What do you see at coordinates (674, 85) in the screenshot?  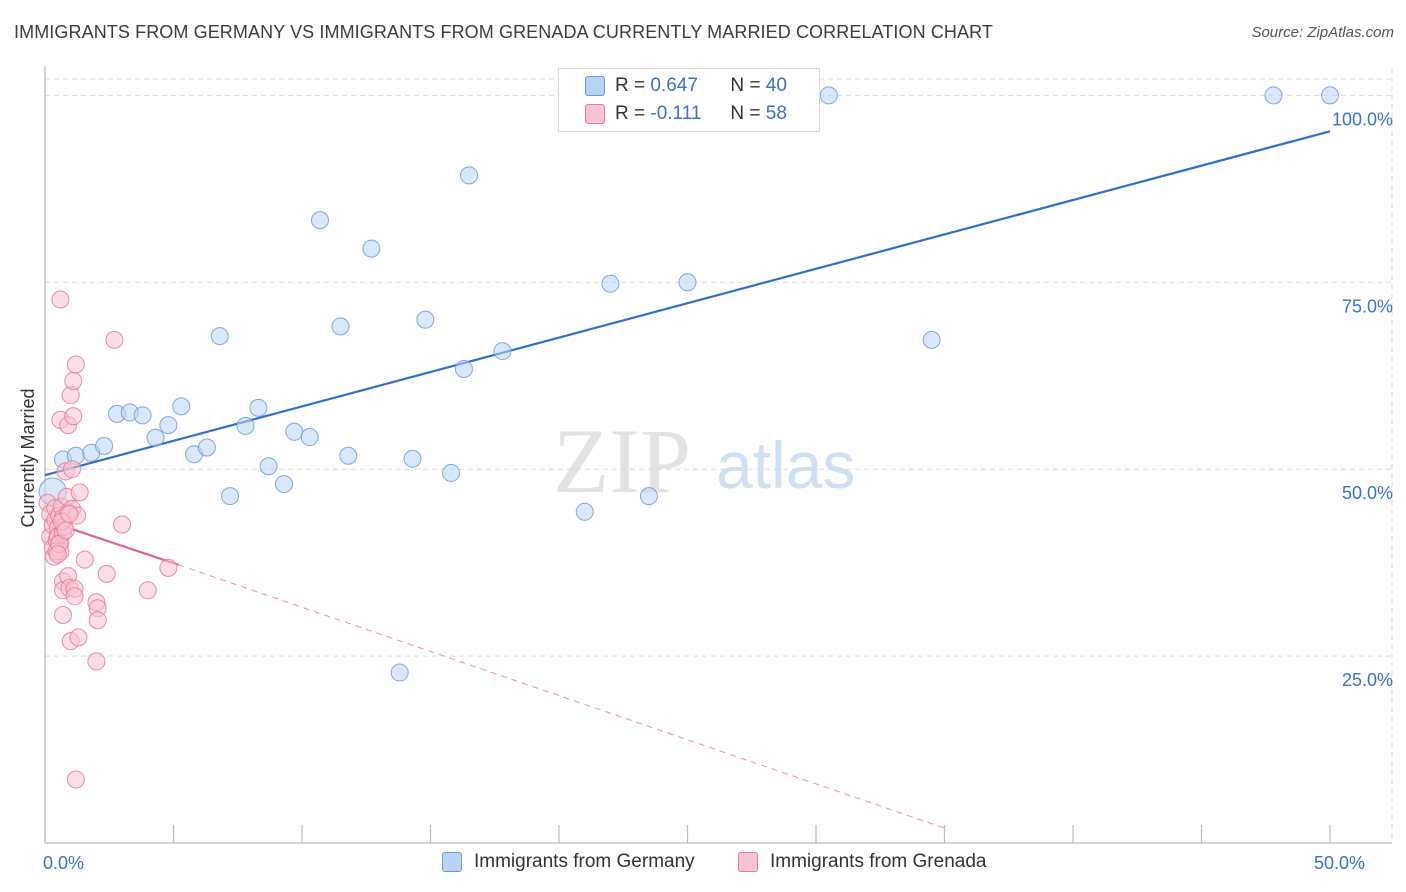 I see `legend-r-value: 0.647` at bounding box center [674, 85].